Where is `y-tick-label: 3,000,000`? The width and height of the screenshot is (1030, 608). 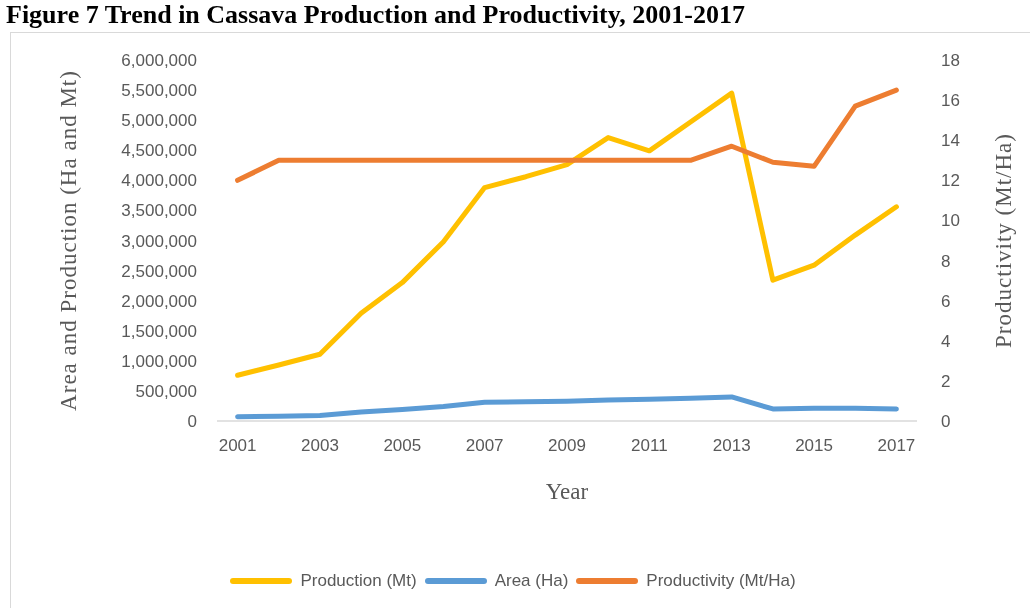 y-tick-label: 3,000,000 is located at coordinates (159, 241).